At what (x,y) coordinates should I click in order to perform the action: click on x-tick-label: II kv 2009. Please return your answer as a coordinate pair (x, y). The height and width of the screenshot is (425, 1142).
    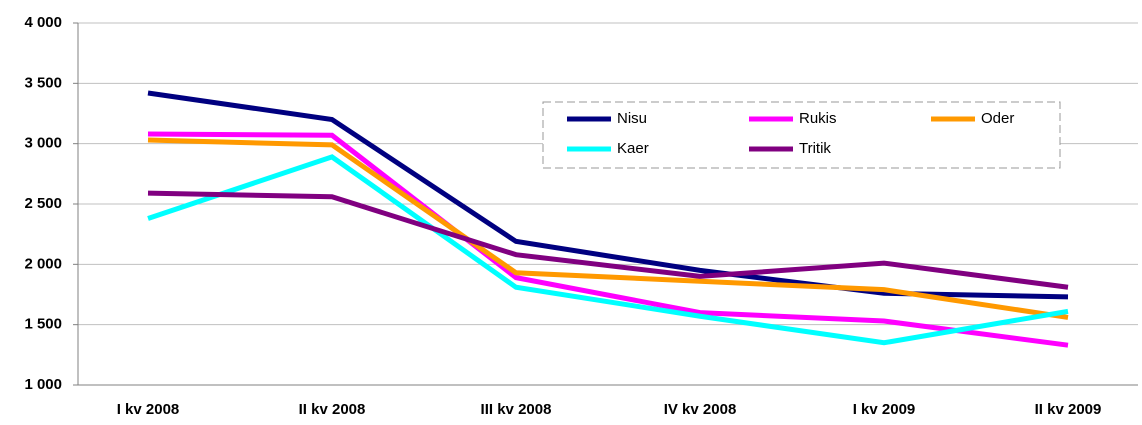
    Looking at the image, I should click on (1068, 409).